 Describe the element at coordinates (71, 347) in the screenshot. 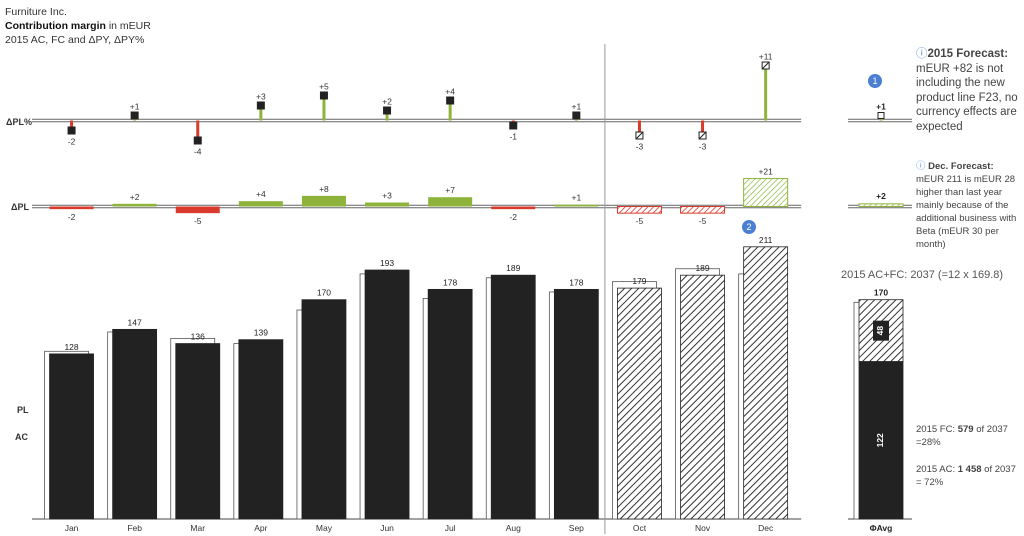

I see `value-label: 128` at that location.